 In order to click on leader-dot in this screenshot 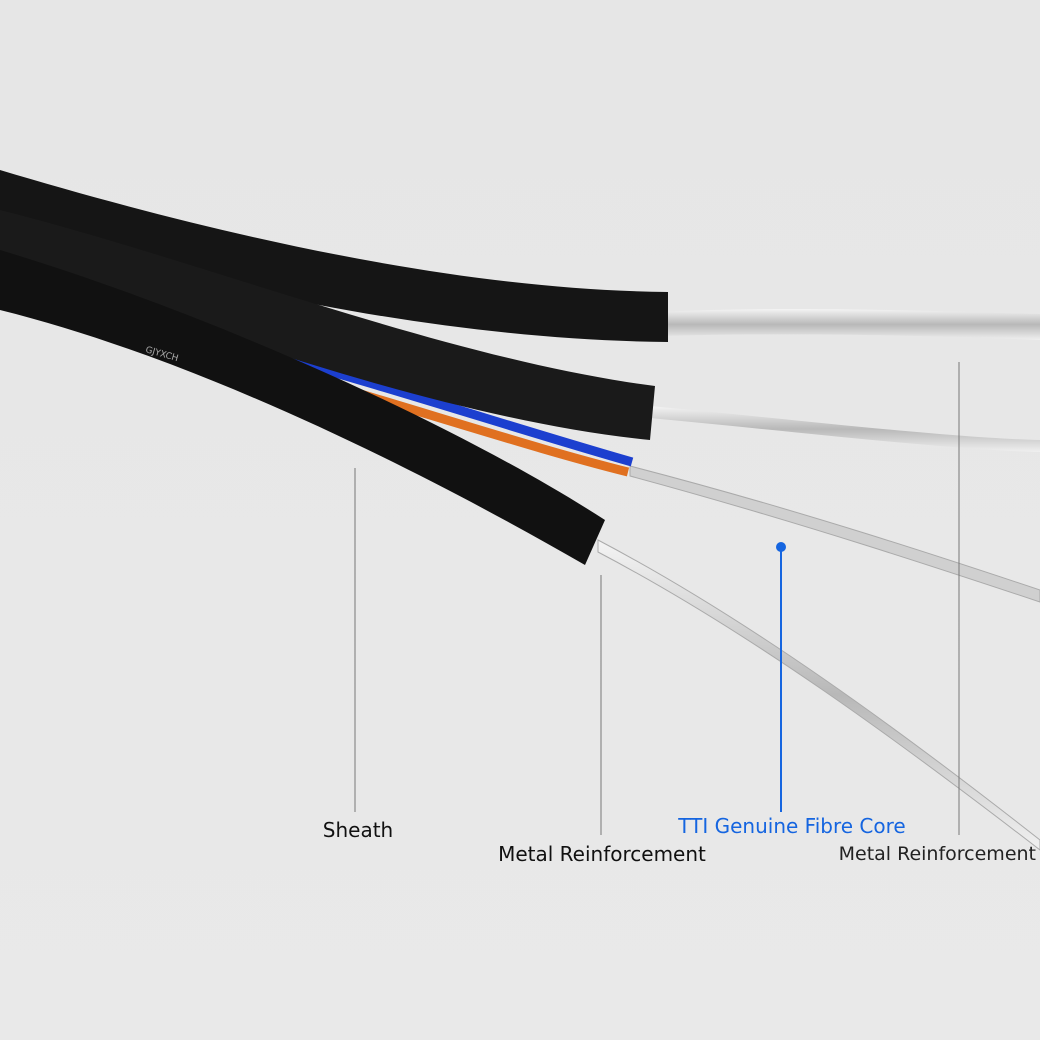, I will do `click(781, 547)`.